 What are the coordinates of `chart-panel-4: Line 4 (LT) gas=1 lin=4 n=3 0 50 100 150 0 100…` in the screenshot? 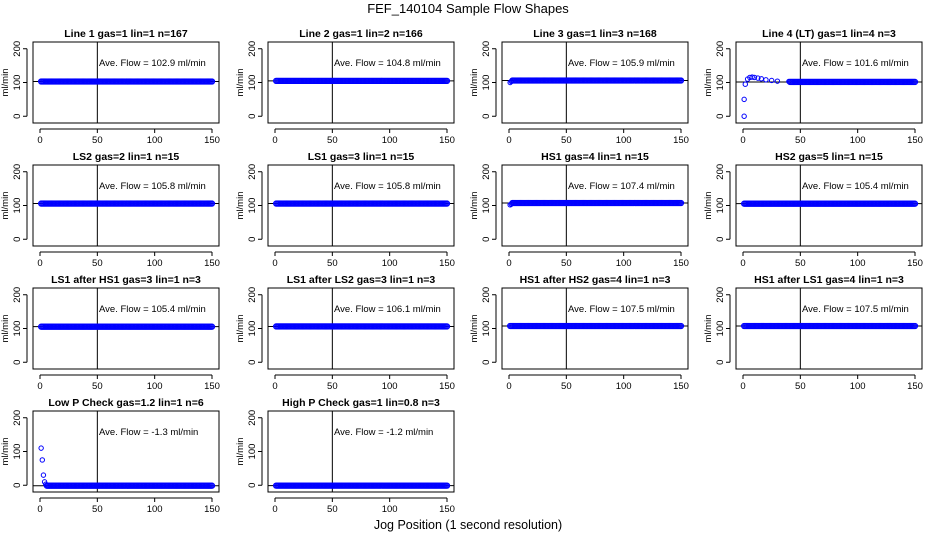 It's located at (813, 87).